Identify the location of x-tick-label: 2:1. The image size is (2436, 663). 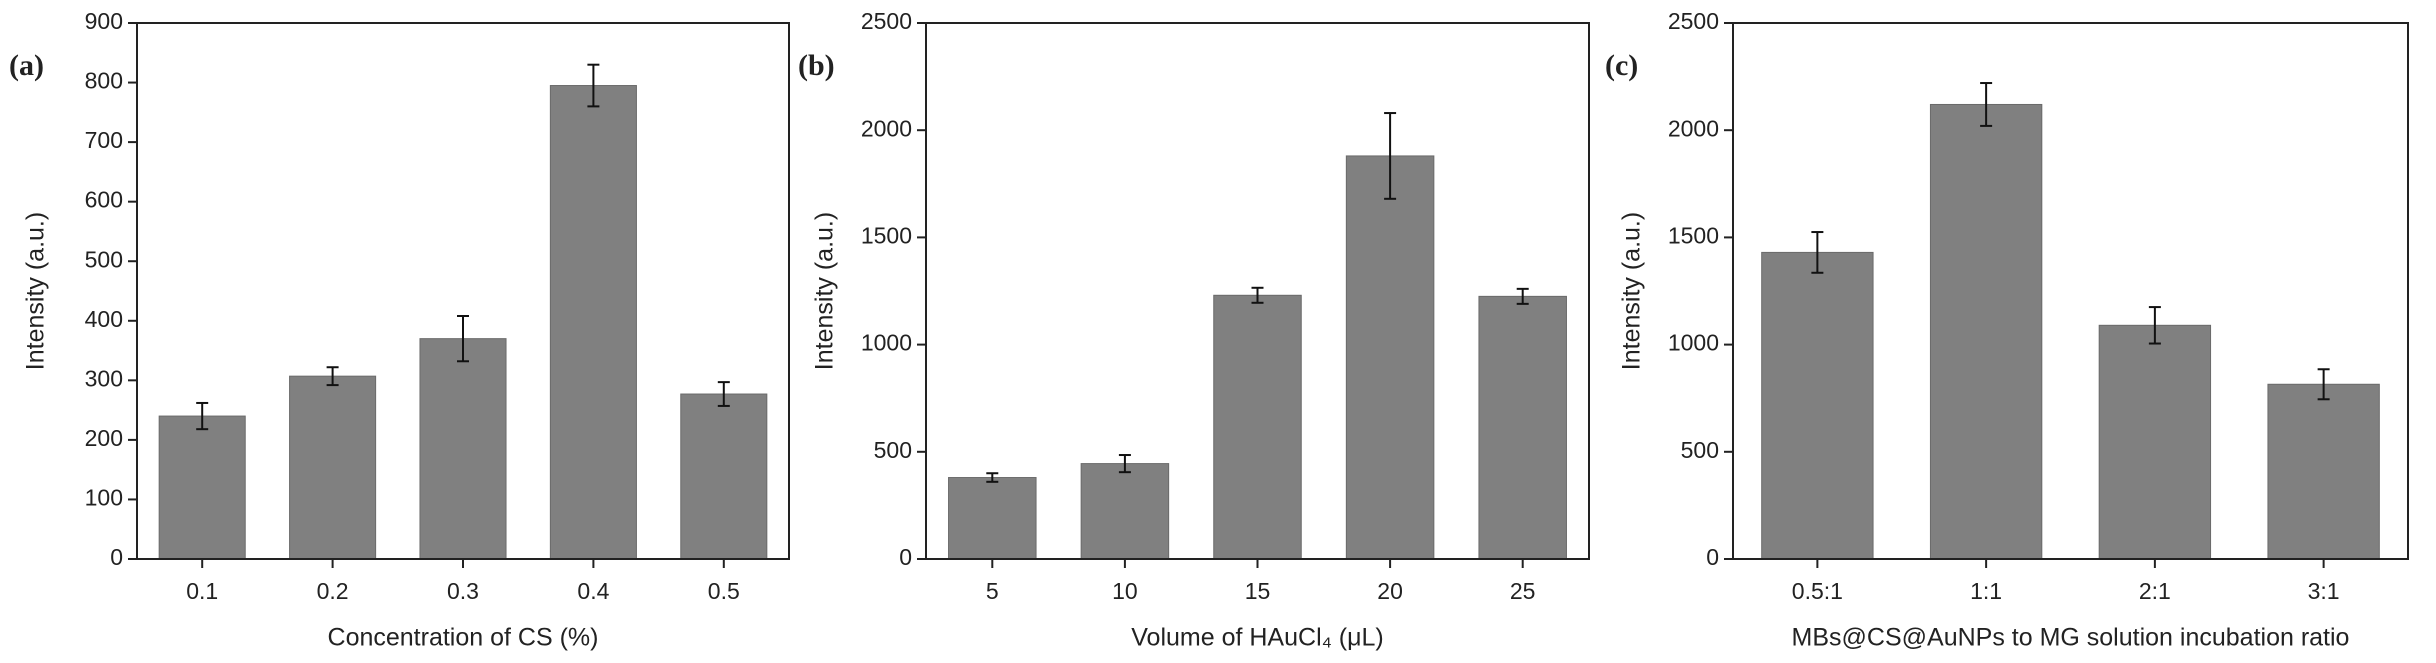
(2155, 591).